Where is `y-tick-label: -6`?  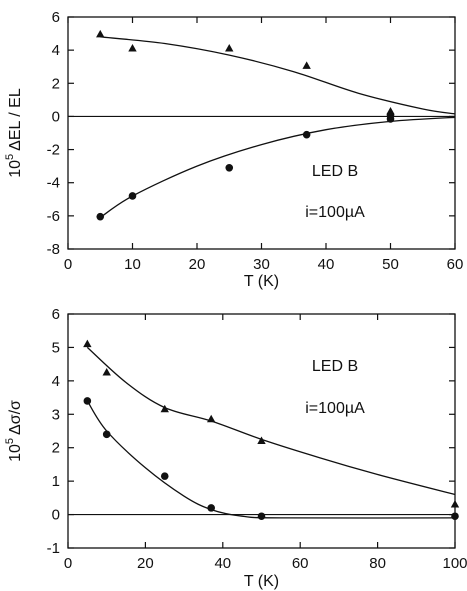
y-tick-label: -6 is located at coordinates (53, 216).